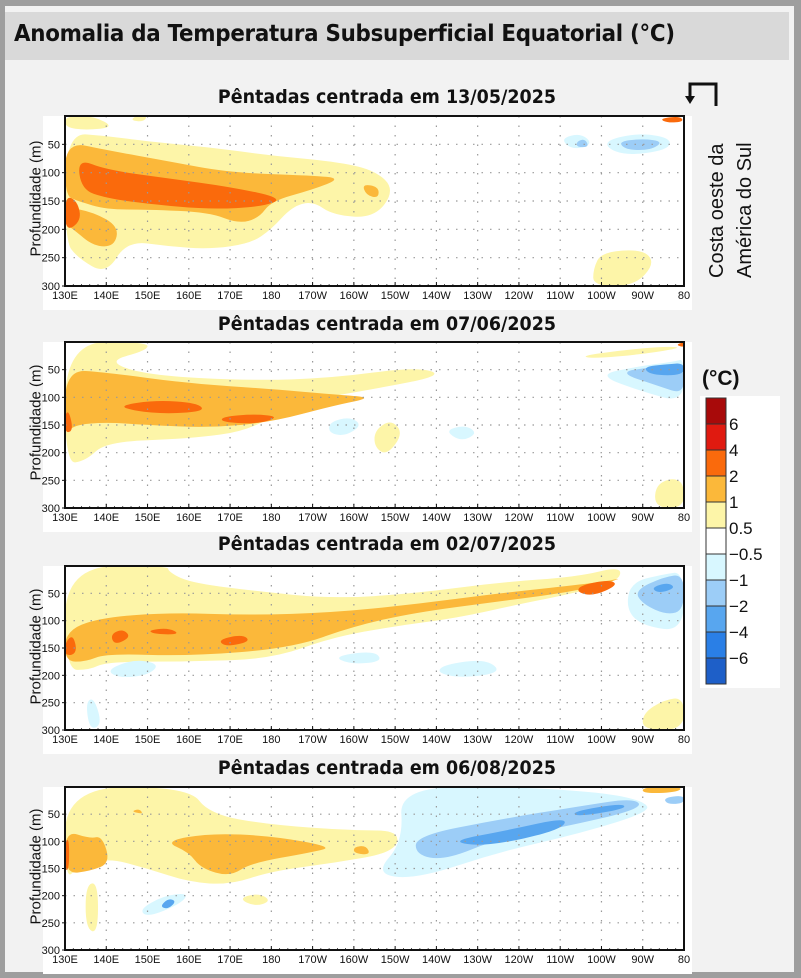 This screenshot has height=978, width=801. What do you see at coordinates (312, 960) in the screenshot?
I see `x-tick-label: 170W` at bounding box center [312, 960].